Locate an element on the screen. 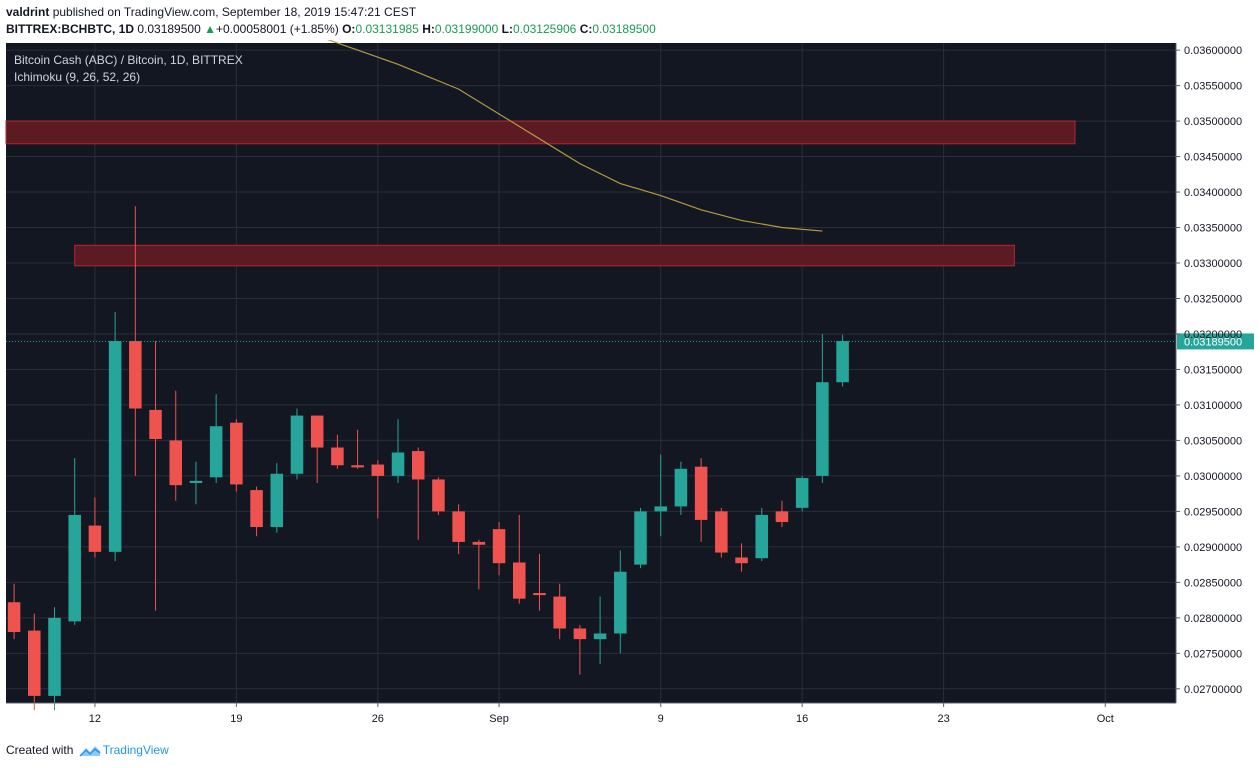 Image resolution: width=1260 pixels, height=768 pixels. time-axis: 12 19 26 Sep 9 16 23 Oct is located at coordinates (591, 713).